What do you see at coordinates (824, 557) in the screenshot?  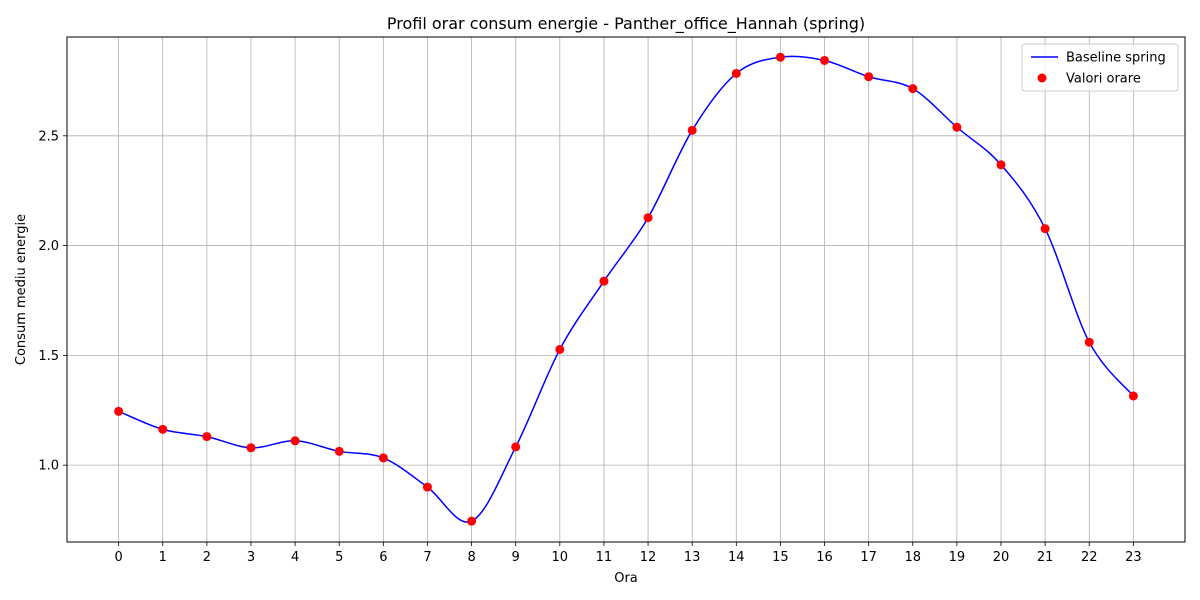 I see `x-tick-label: 16` at bounding box center [824, 557].